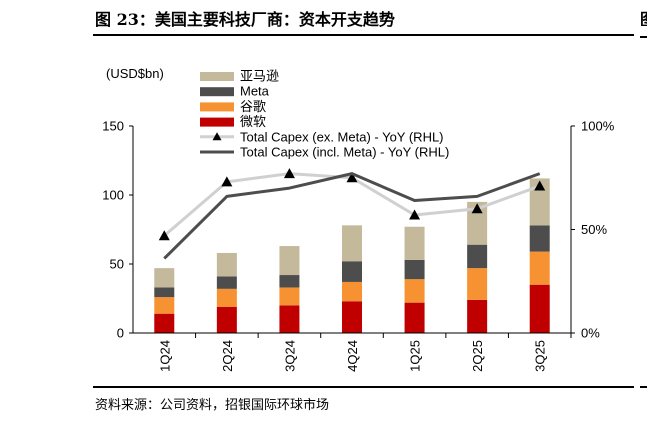 Image resolution: width=647 pixels, height=422 pixels. I want to click on legend-label: 亚马逊, so click(259, 76).